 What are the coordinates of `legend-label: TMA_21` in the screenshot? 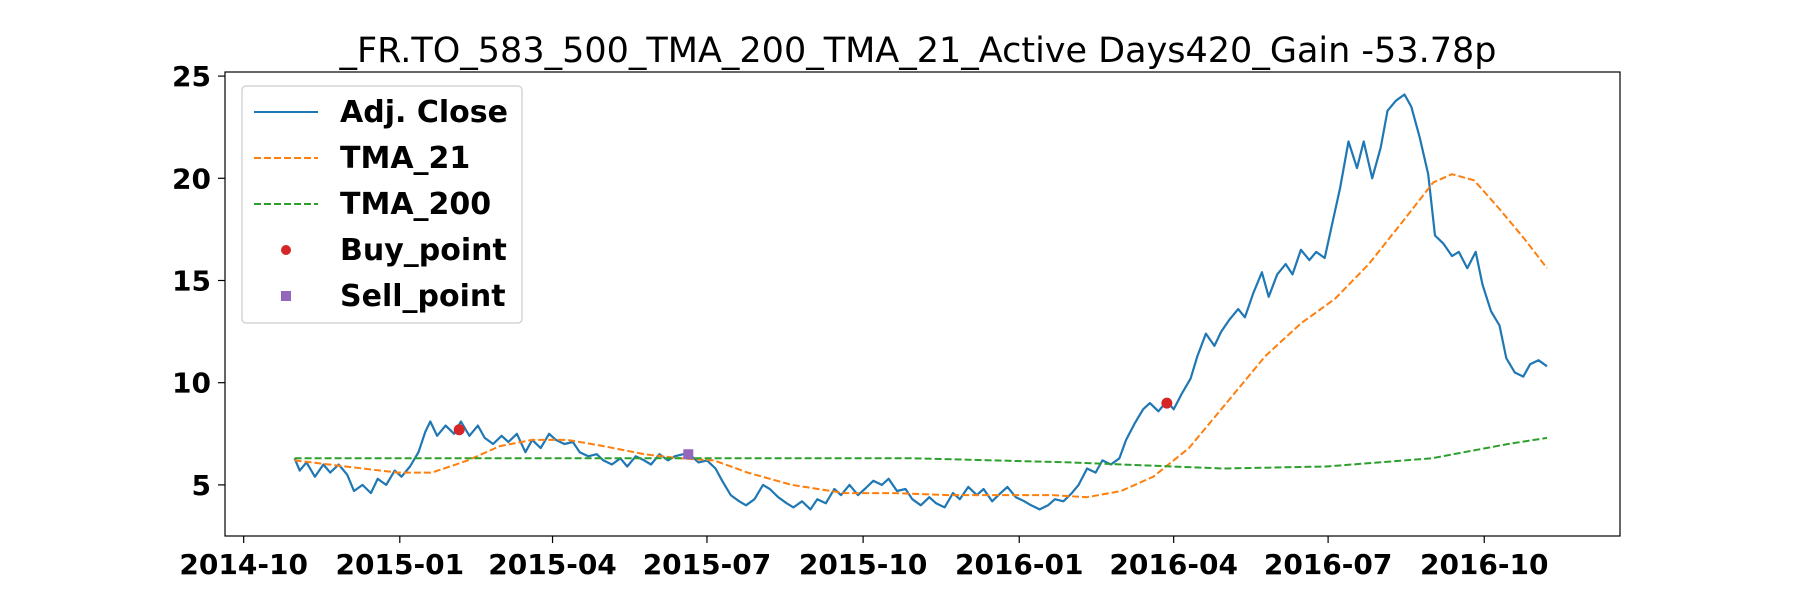 It's located at (405, 158).